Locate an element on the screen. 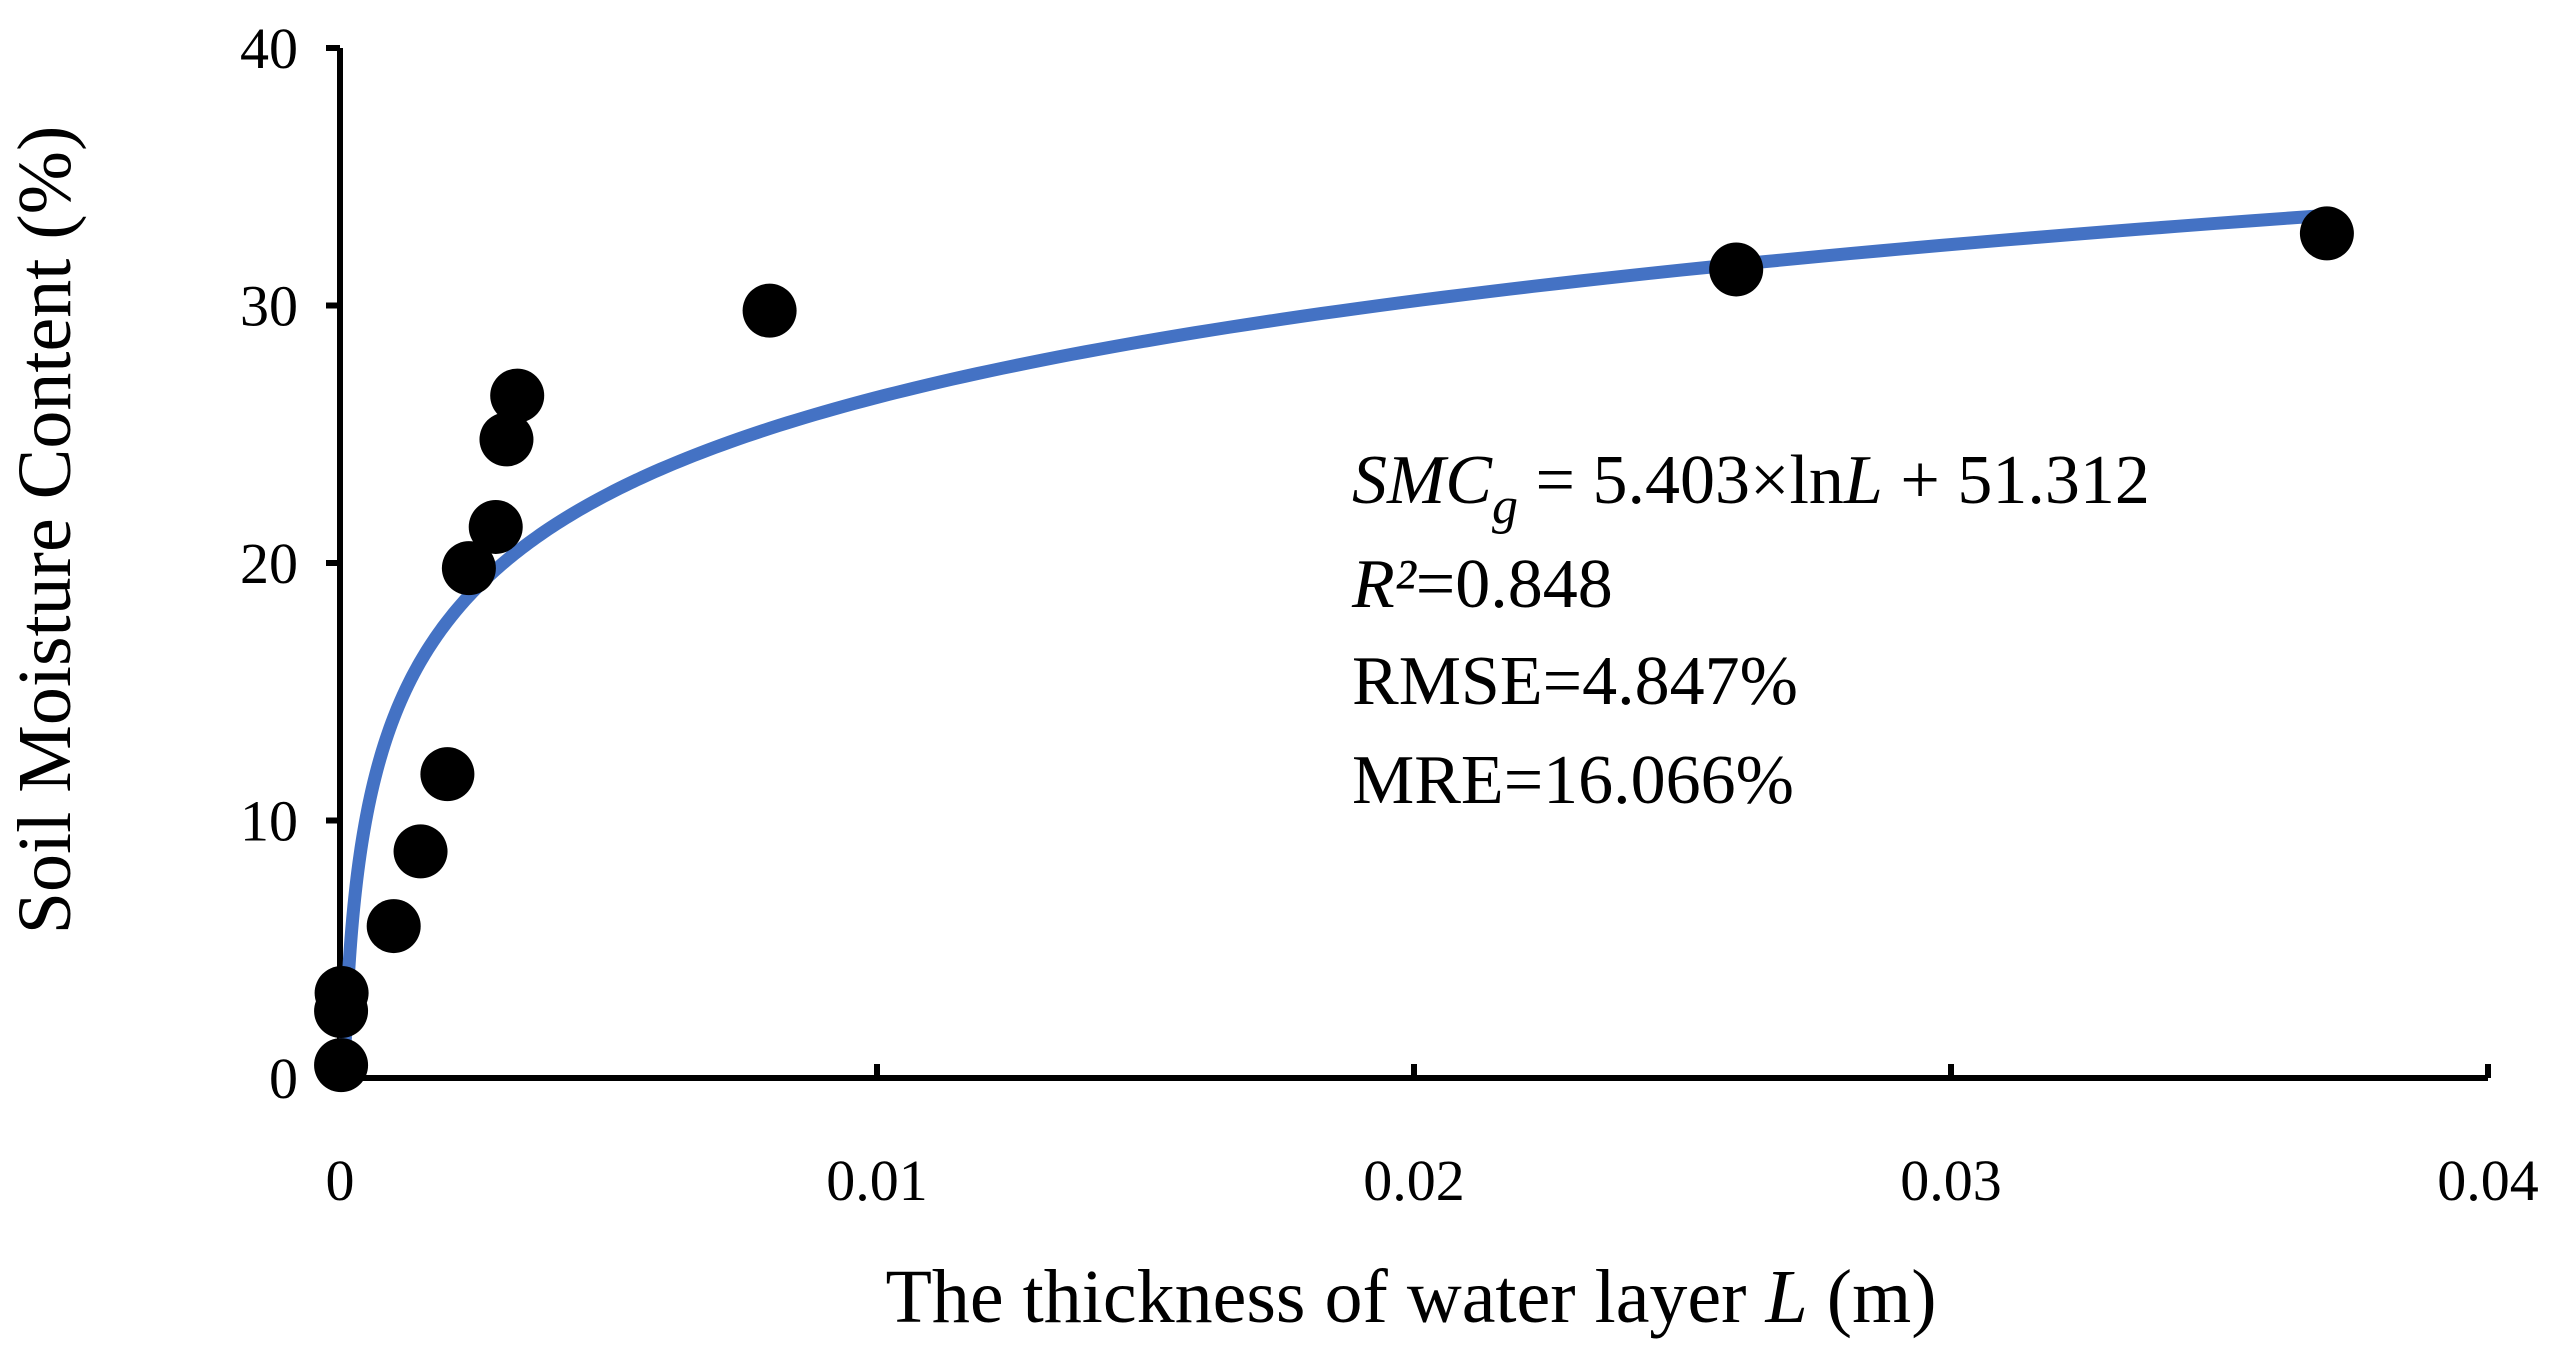  x-tick-label: 0 is located at coordinates (340, 1180).